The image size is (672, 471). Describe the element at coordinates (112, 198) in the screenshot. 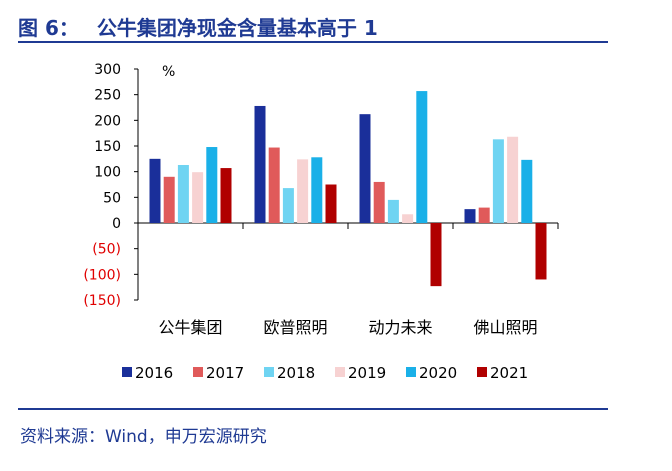

I see `y-tick-label: 50` at that location.